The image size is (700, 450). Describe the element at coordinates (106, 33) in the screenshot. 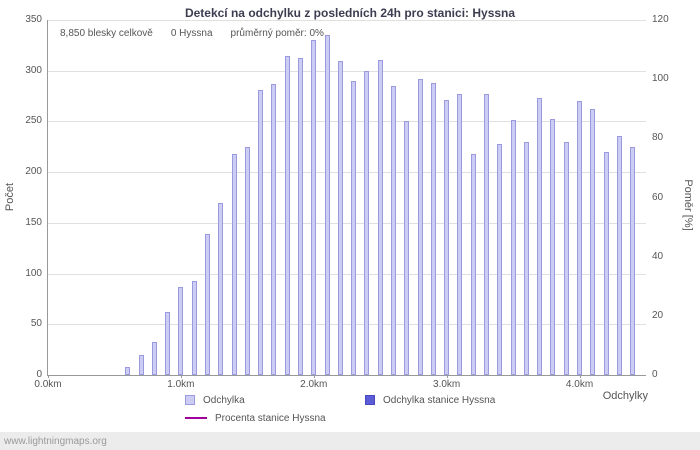

I see `annotation-total-strikes: 8,850 blesky celkově` at that location.